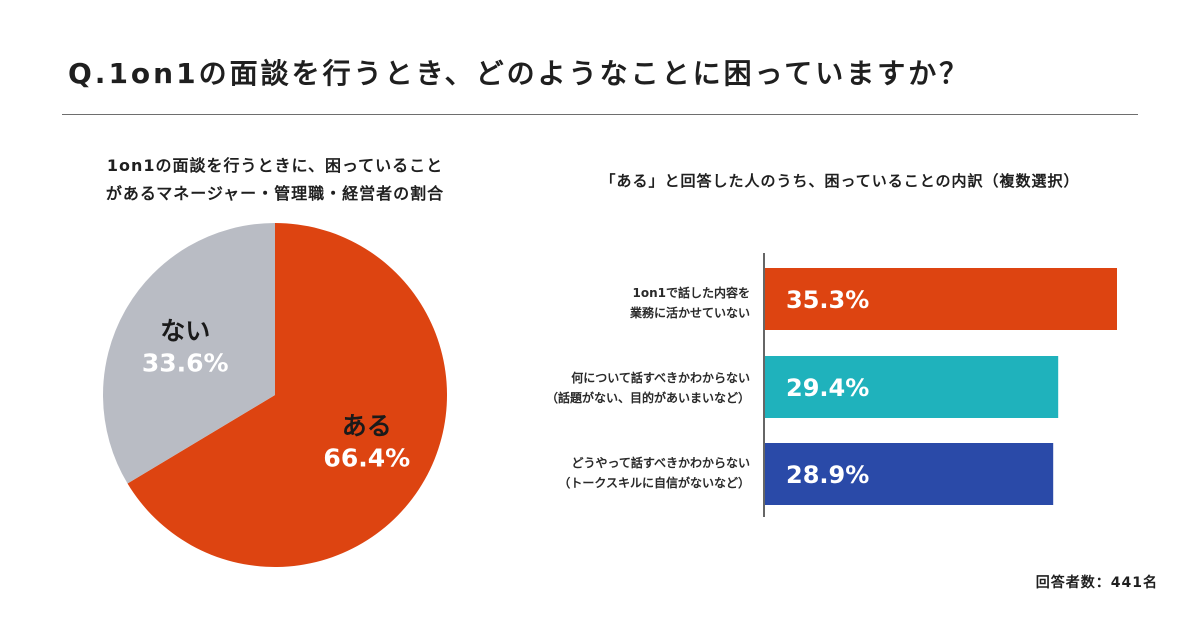 This screenshot has height=630, width=1200. Describe the element at coordinates (827, 388) in the screenshot. I see `bar-2-value-label: 29.4%` at that location.